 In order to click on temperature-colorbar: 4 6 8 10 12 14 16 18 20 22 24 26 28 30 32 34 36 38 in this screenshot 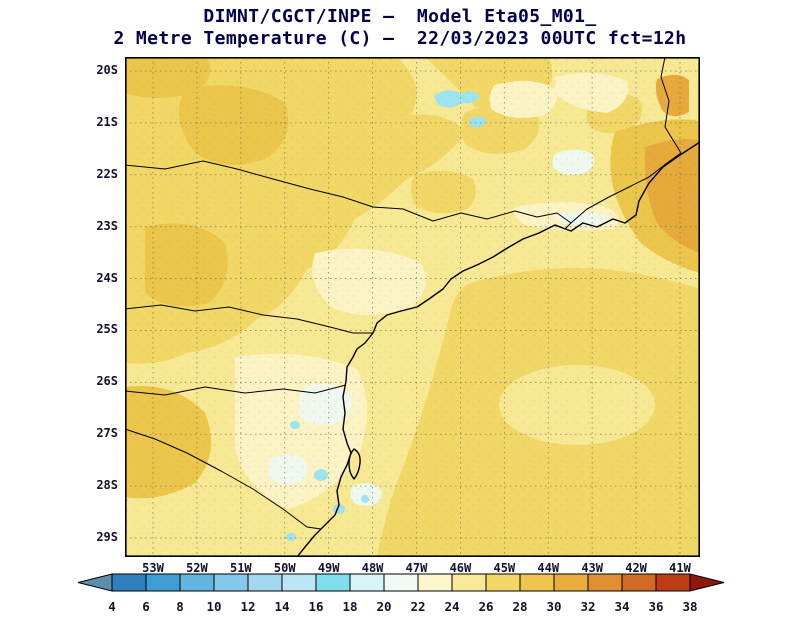, I will do `click(401, 593)`.